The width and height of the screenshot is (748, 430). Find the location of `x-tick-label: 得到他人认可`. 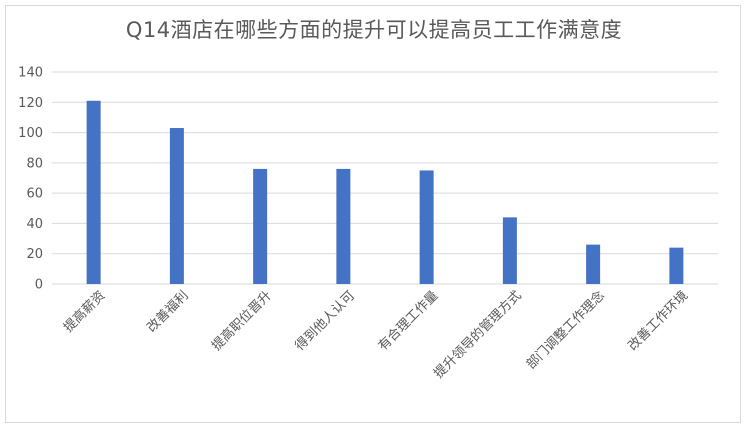

x-tick-label: 得到他人认可 is located at coordinates (325, 321).